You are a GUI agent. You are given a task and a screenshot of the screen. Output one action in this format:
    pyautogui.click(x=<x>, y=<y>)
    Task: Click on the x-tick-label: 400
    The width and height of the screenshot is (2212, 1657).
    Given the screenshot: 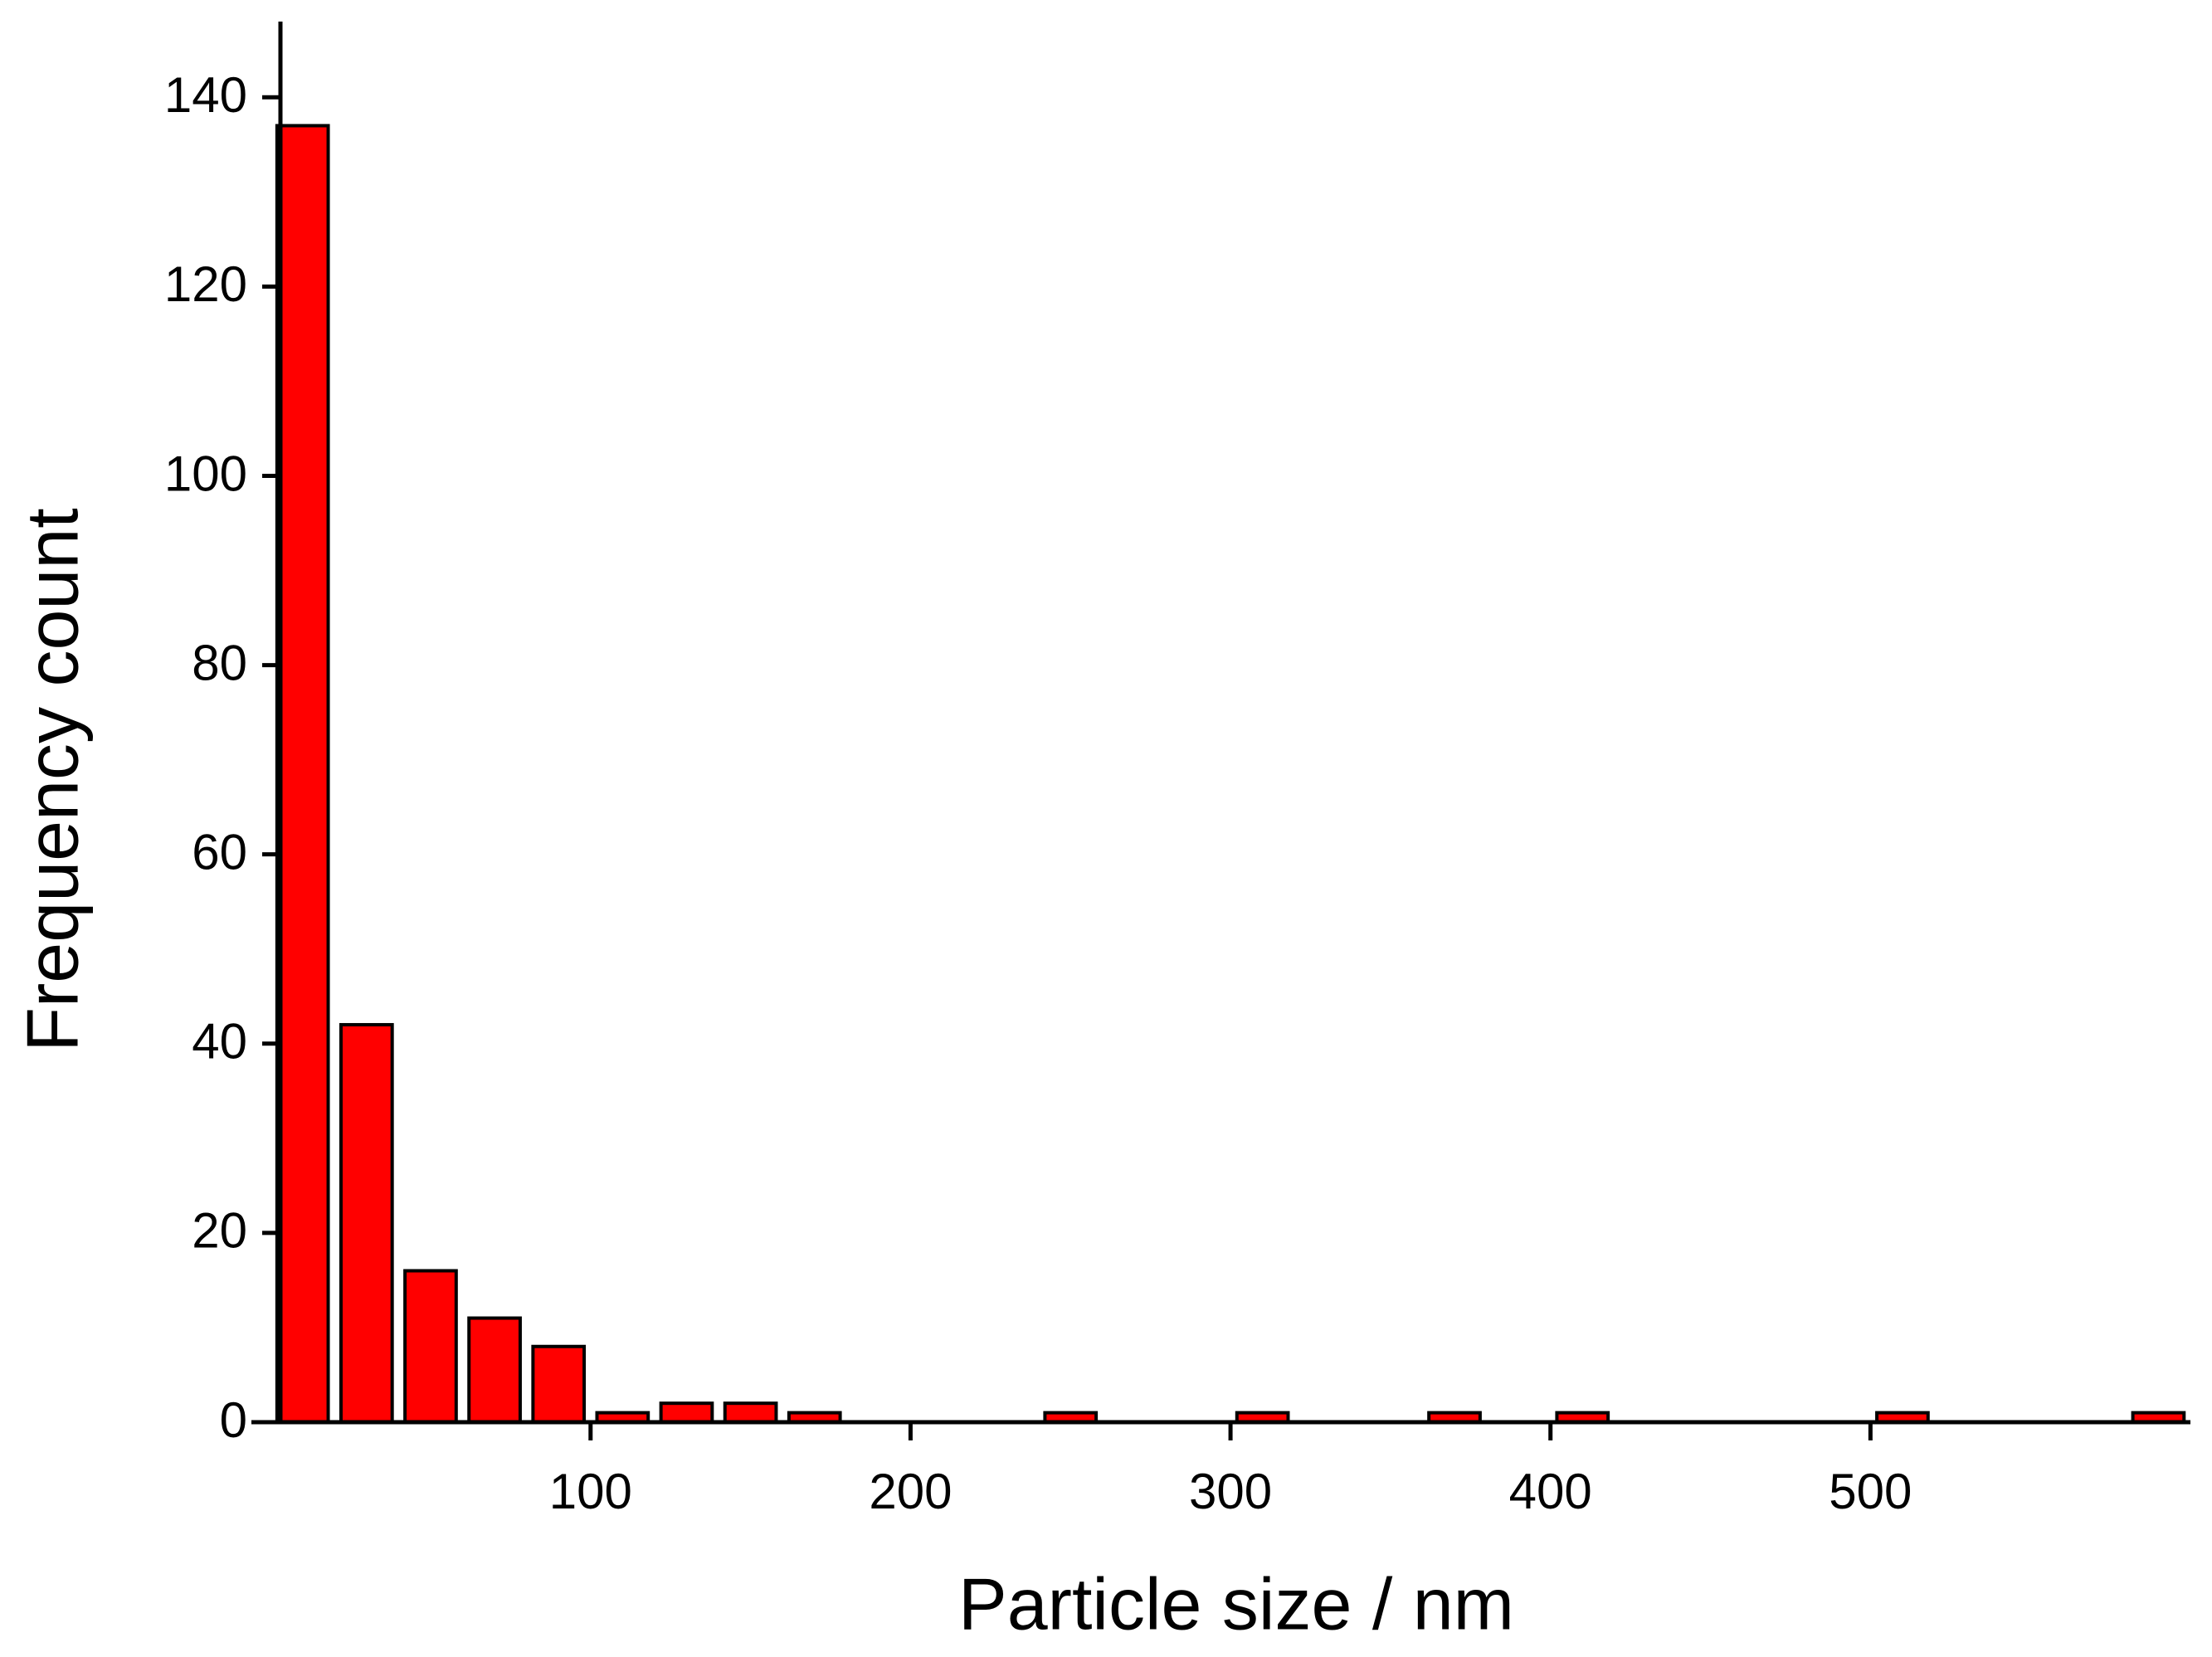 What is the action you would take?
    pyautogui.click(x=1550, y=1491)
    